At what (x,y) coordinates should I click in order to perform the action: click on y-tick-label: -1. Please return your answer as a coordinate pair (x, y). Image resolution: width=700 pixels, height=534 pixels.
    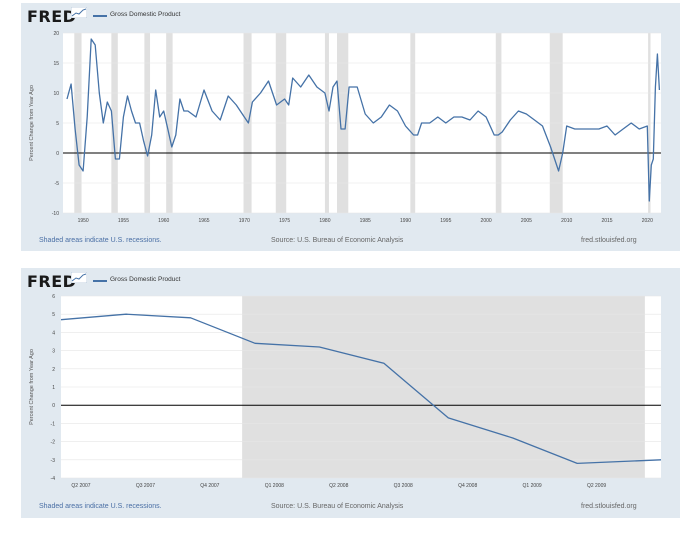
    Looking at the image, I should click on (53, 424).